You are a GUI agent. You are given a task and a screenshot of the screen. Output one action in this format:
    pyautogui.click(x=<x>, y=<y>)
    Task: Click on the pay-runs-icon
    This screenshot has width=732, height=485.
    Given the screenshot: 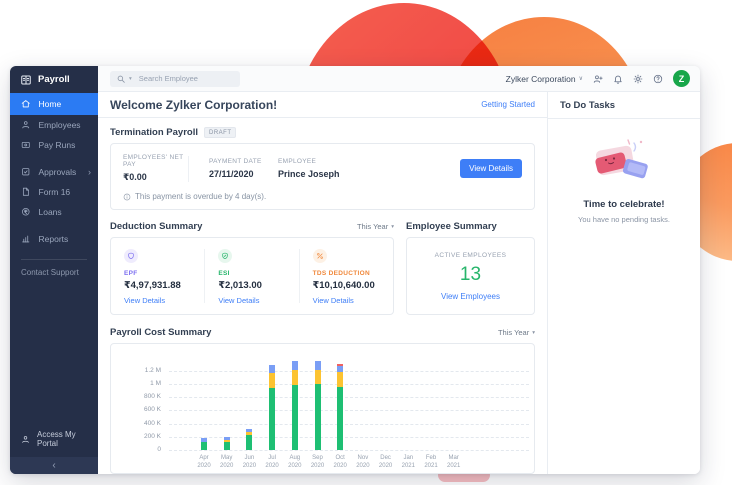 What is the action you would take?
    pyautogui.click(x=26, y=145)
    